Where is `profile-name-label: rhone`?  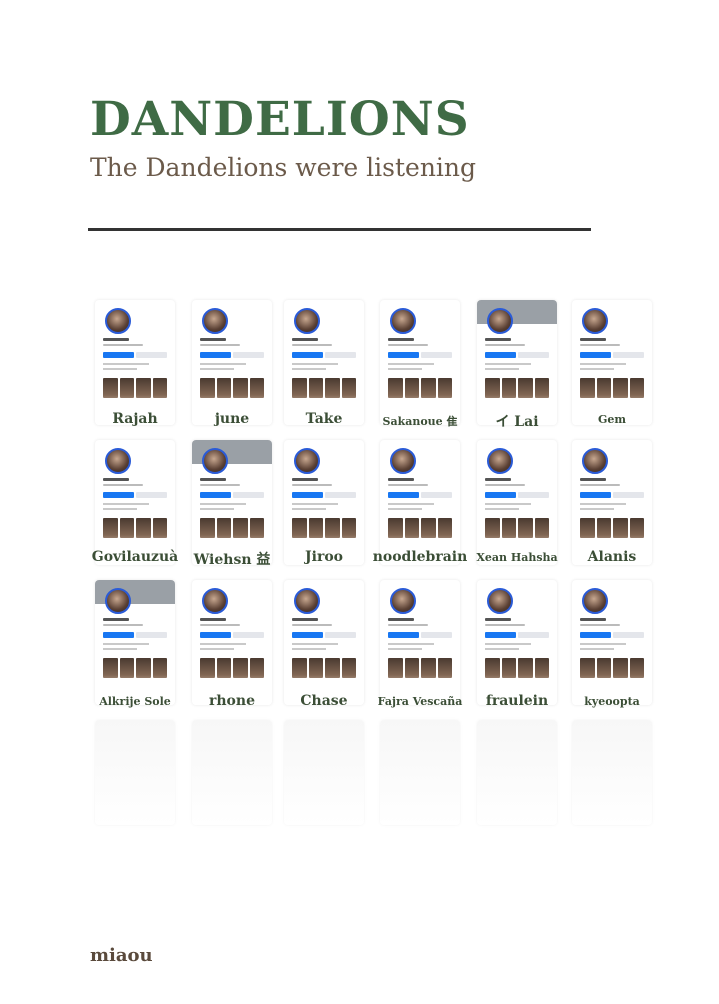
profile-name-label: rhone is located at coordinates (232, 701).